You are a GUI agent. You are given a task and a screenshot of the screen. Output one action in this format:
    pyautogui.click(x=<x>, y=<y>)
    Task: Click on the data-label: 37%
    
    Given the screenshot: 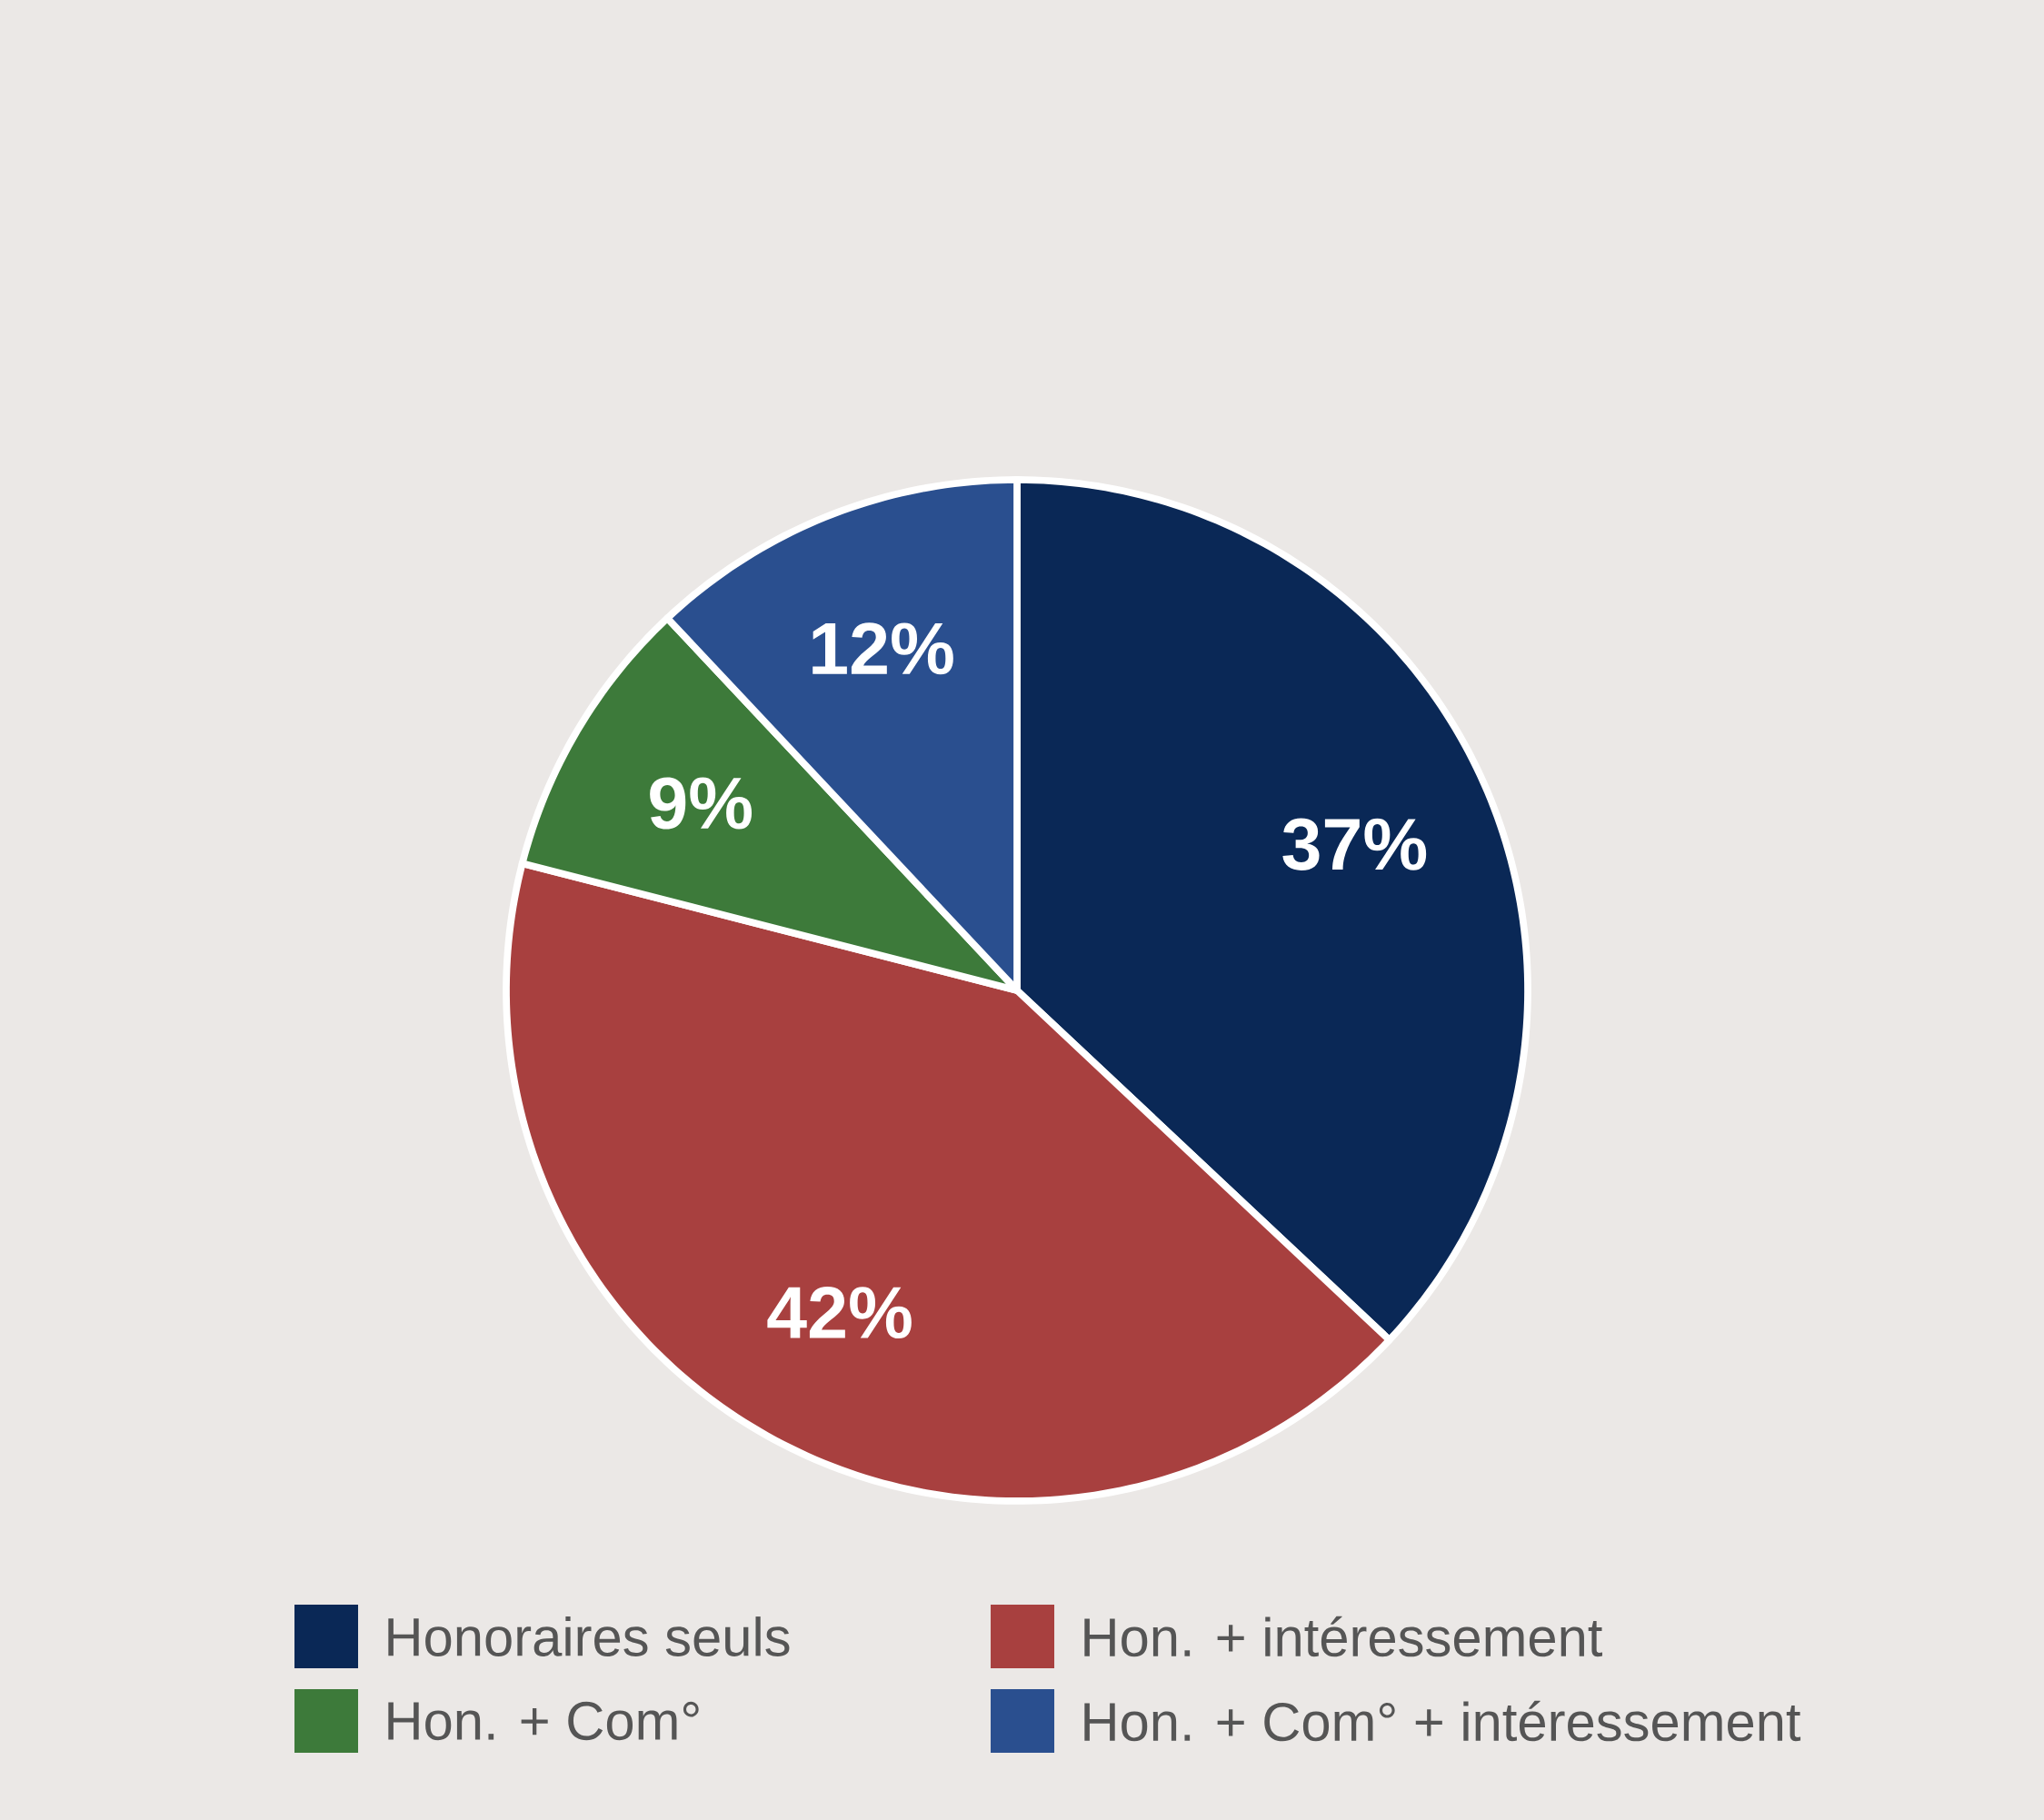 What is the action you would take?
    pyautogui.click(x=1354, y=844)
    